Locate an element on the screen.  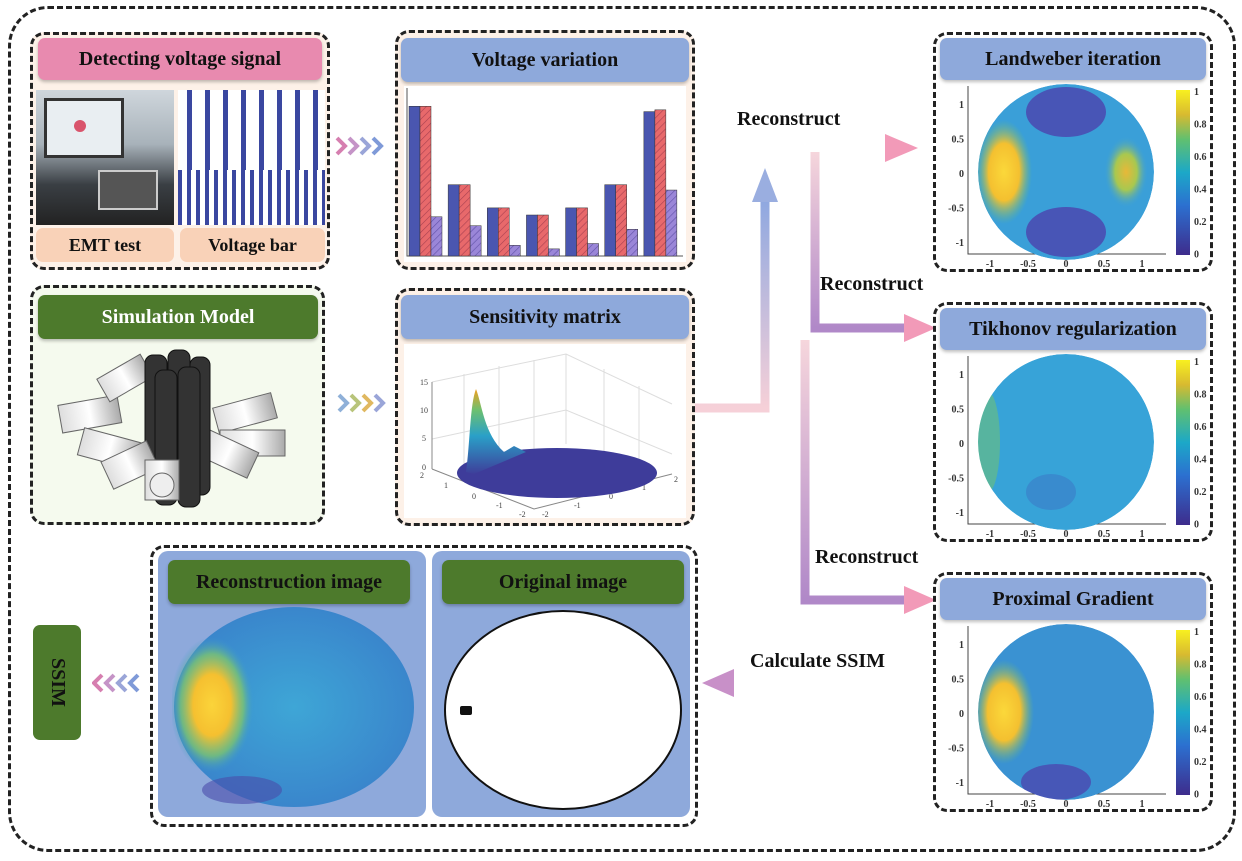
z-tick: 0 is located at coordinates (424, 467).